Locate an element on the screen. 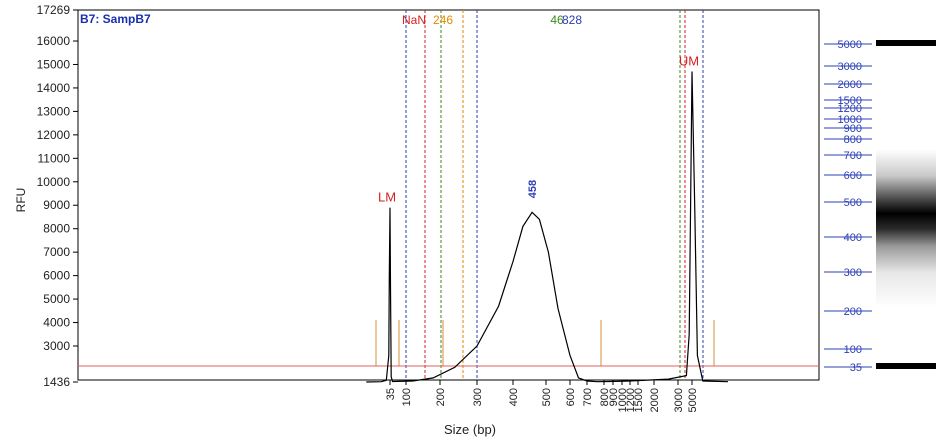  x-tick-label: 500 is located at coordinates (547, 397).